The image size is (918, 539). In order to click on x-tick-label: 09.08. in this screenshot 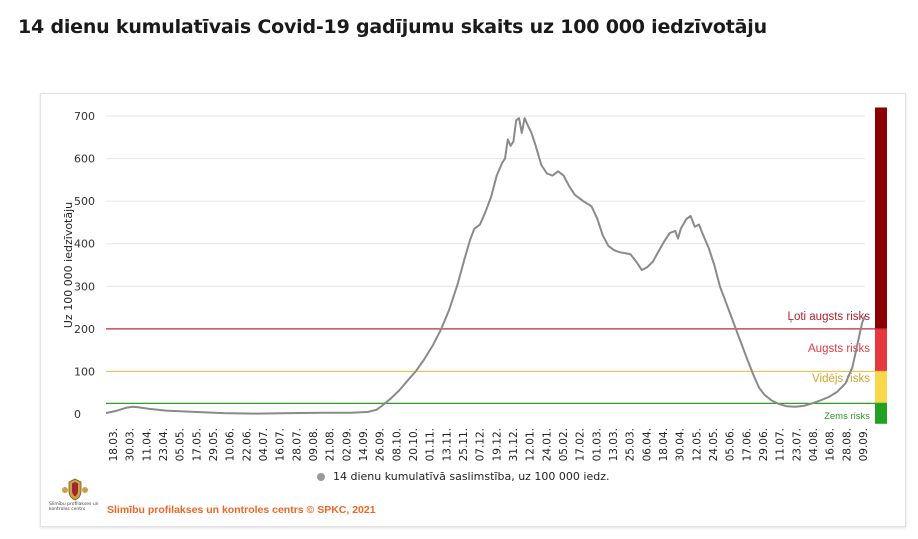, I will do `click(314, 444)`.